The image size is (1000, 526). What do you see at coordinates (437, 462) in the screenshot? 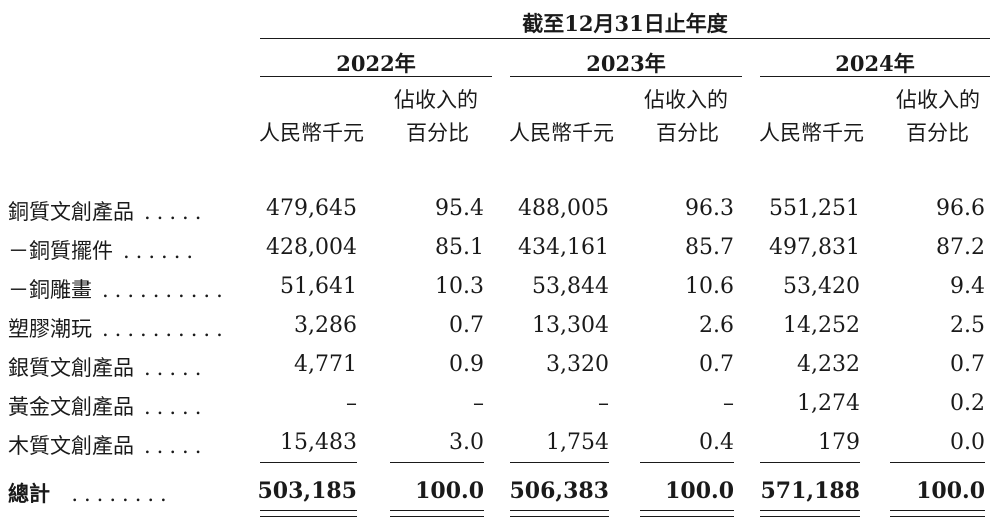
I see `subtotal-rule-p2022` at bounding box center [437, 462].